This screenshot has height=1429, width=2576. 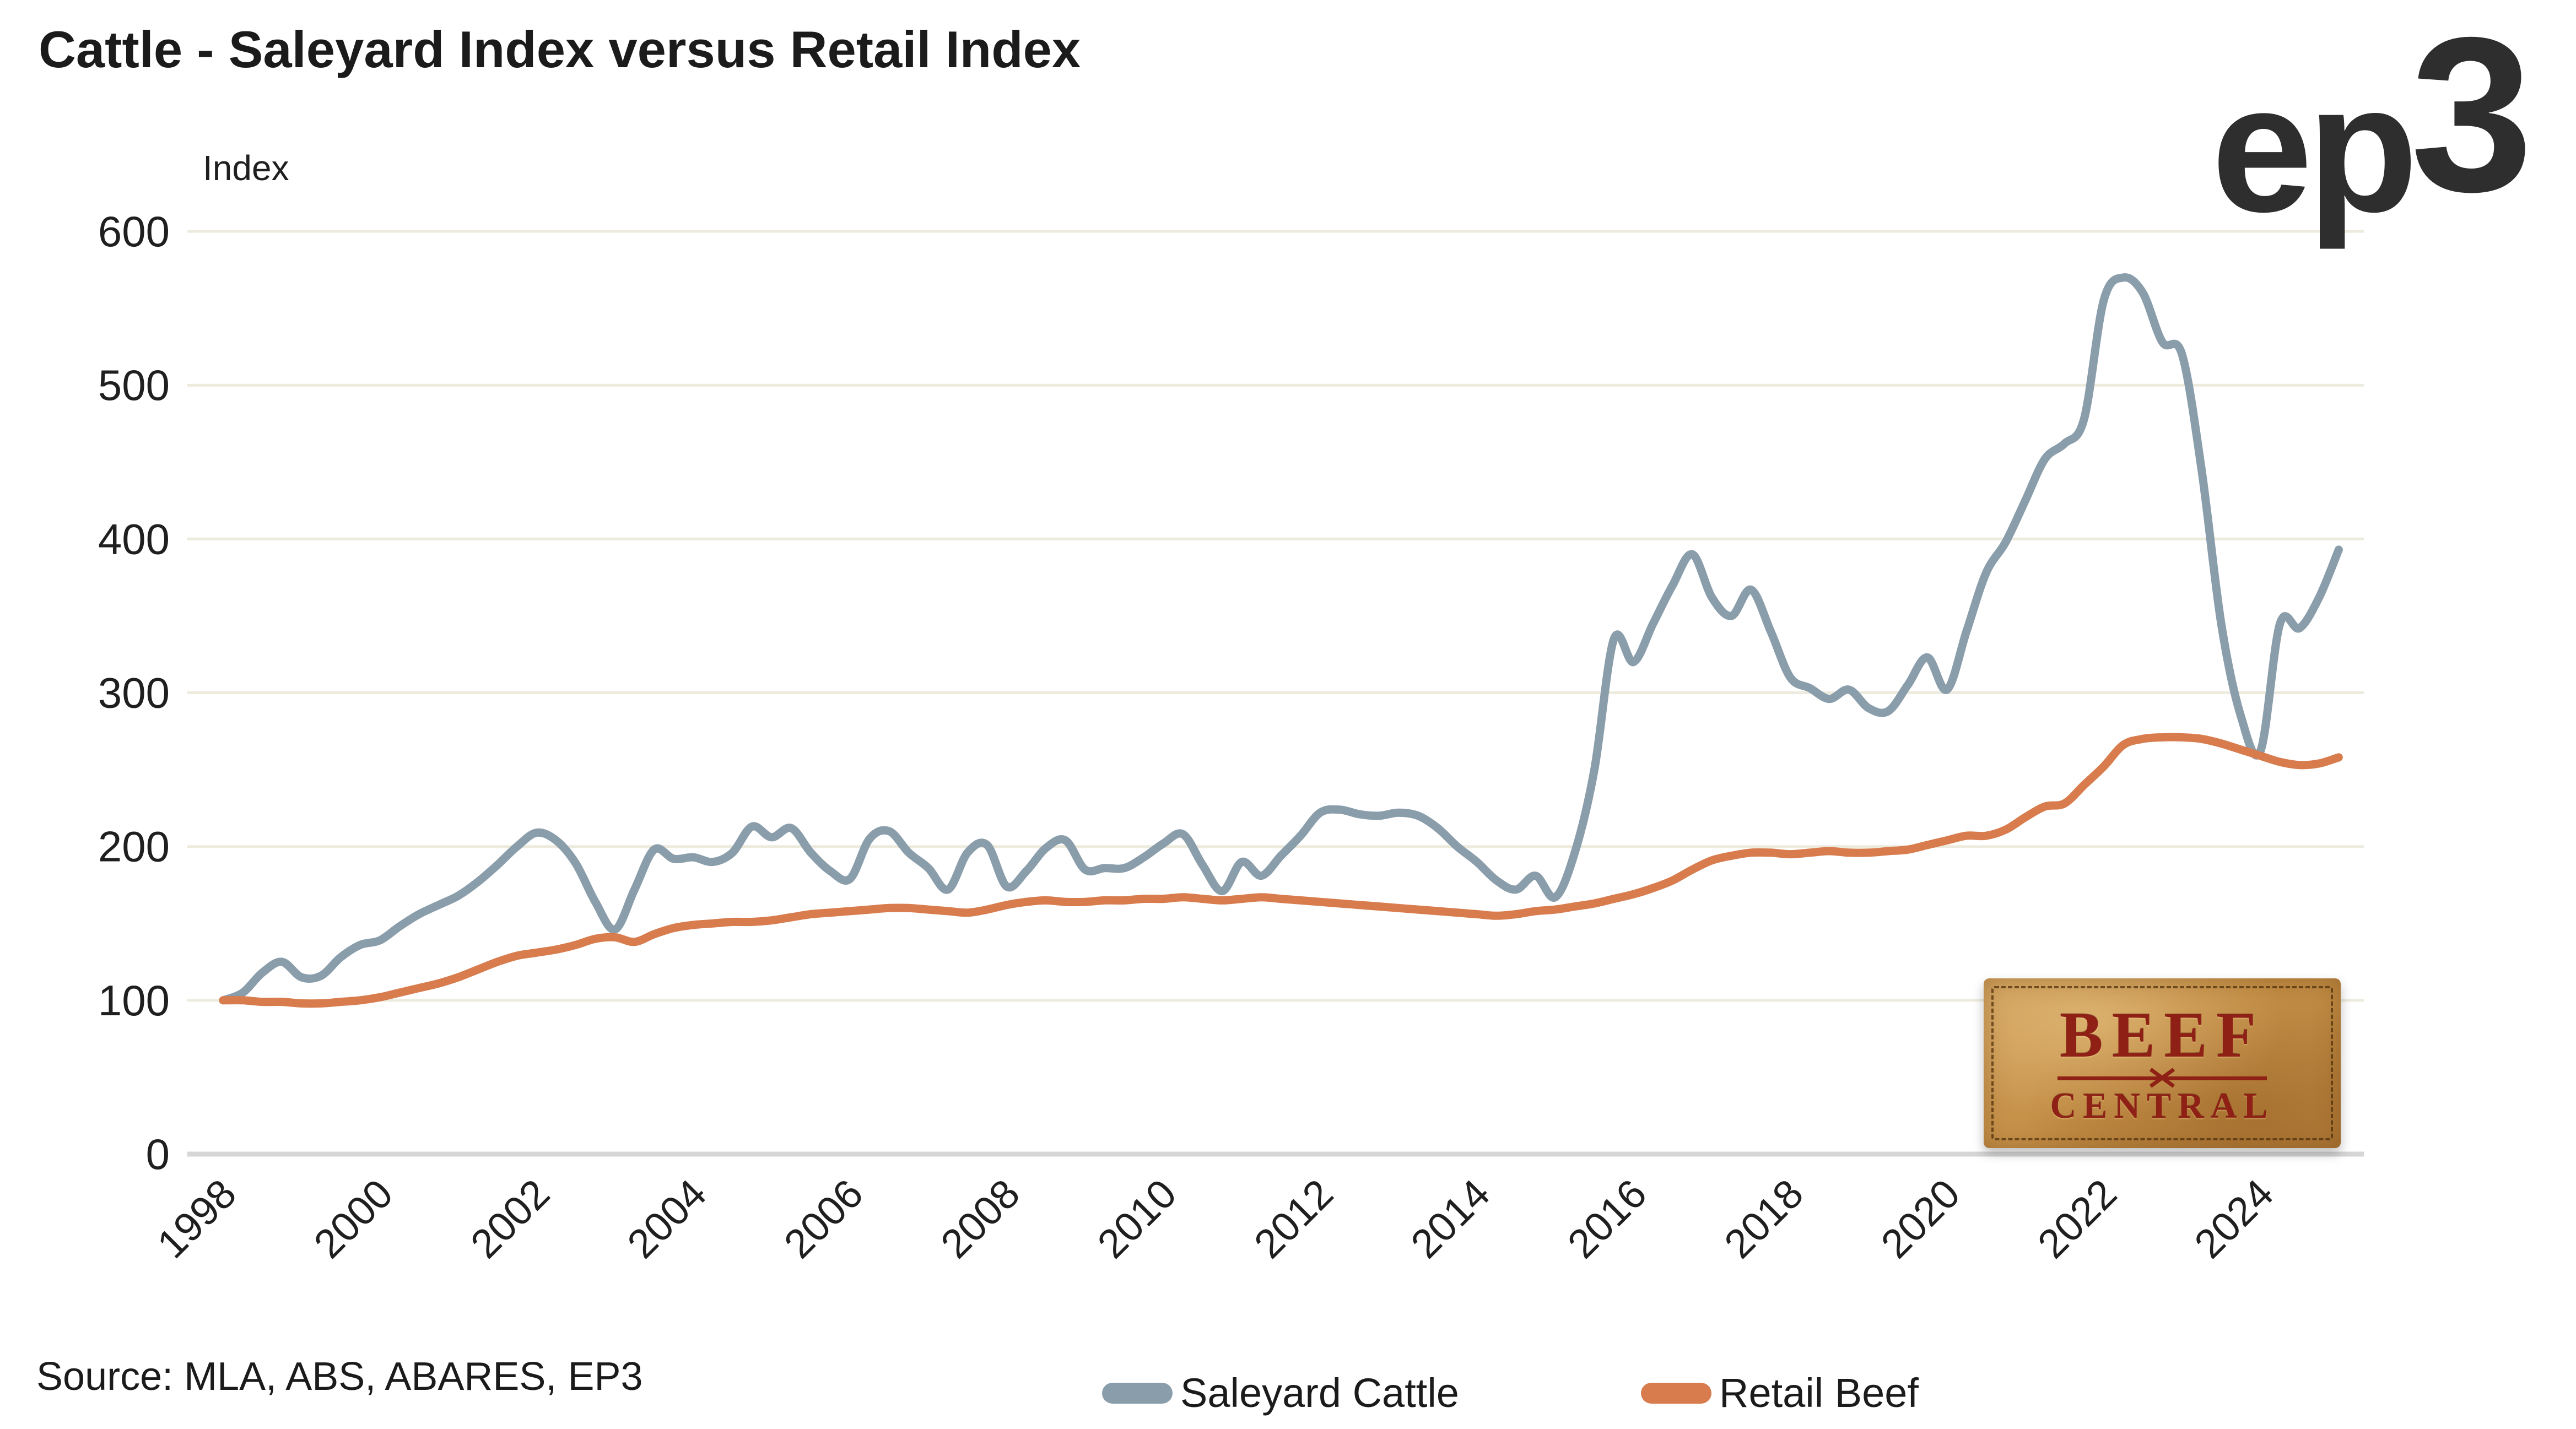 What do you see at coordinates (158, 1154) in the screenshot?
I see `y-tick-label: 0` at bounding box center [158, 1154].